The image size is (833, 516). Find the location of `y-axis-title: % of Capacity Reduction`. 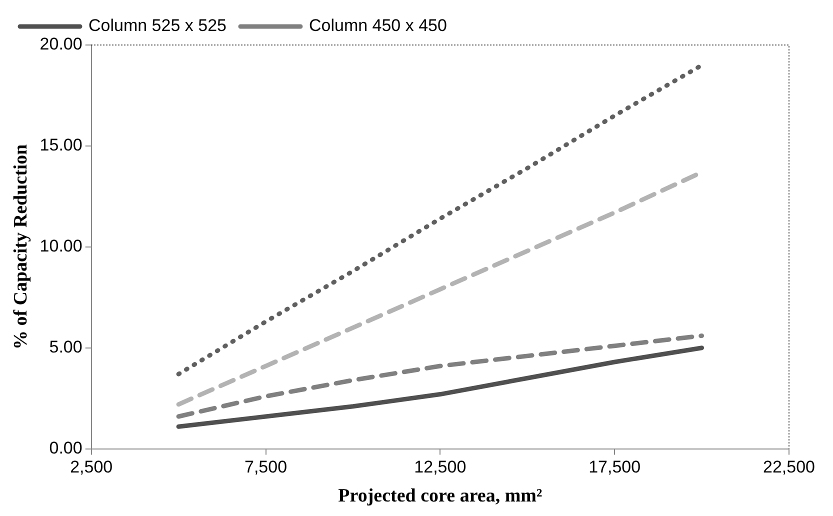

y-axis-title: % of Capacity Reduction is located at coordinates (21, 247).